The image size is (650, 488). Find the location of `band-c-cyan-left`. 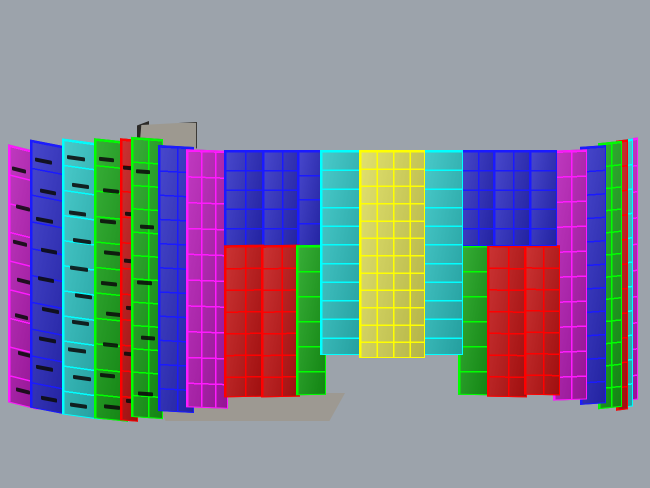

band-c-cyan-left is located at coordinates (341, 252).